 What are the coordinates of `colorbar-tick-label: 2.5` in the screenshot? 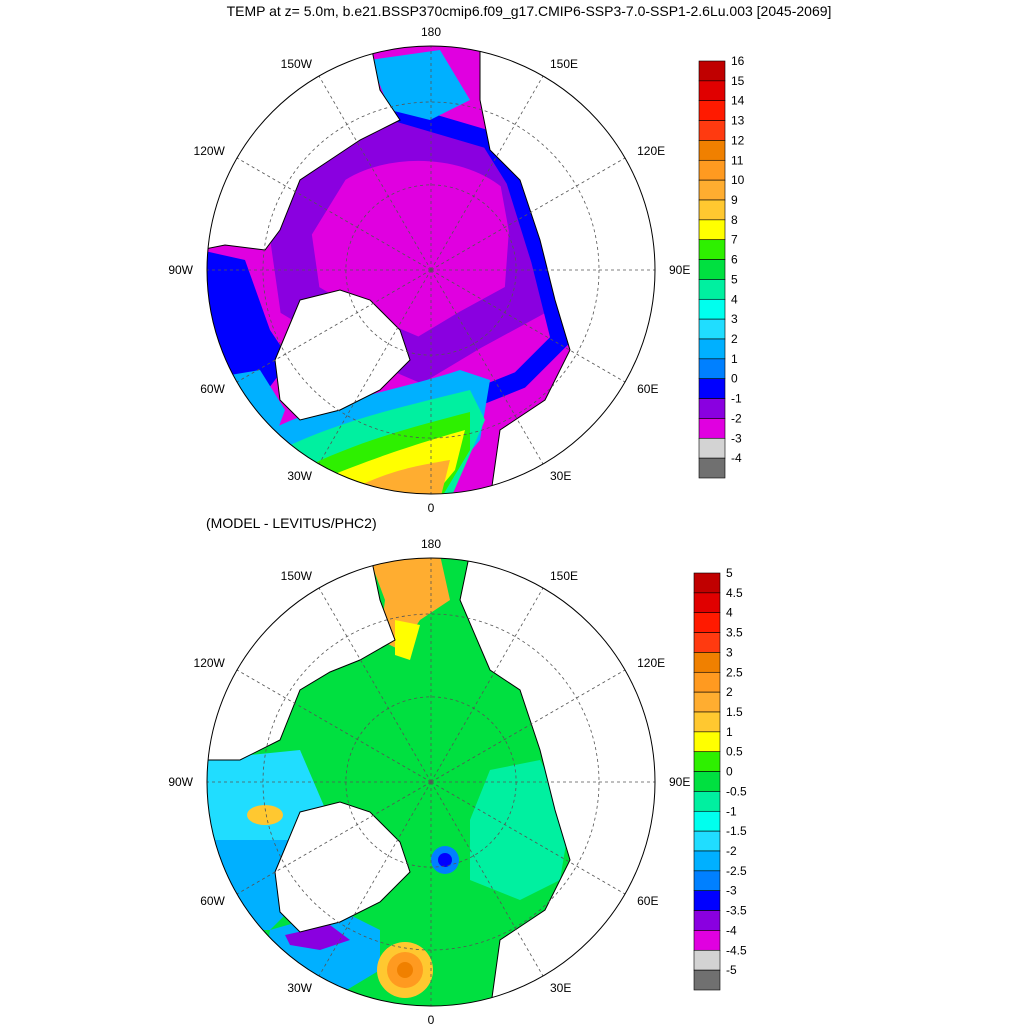 It's located at (734, 672).